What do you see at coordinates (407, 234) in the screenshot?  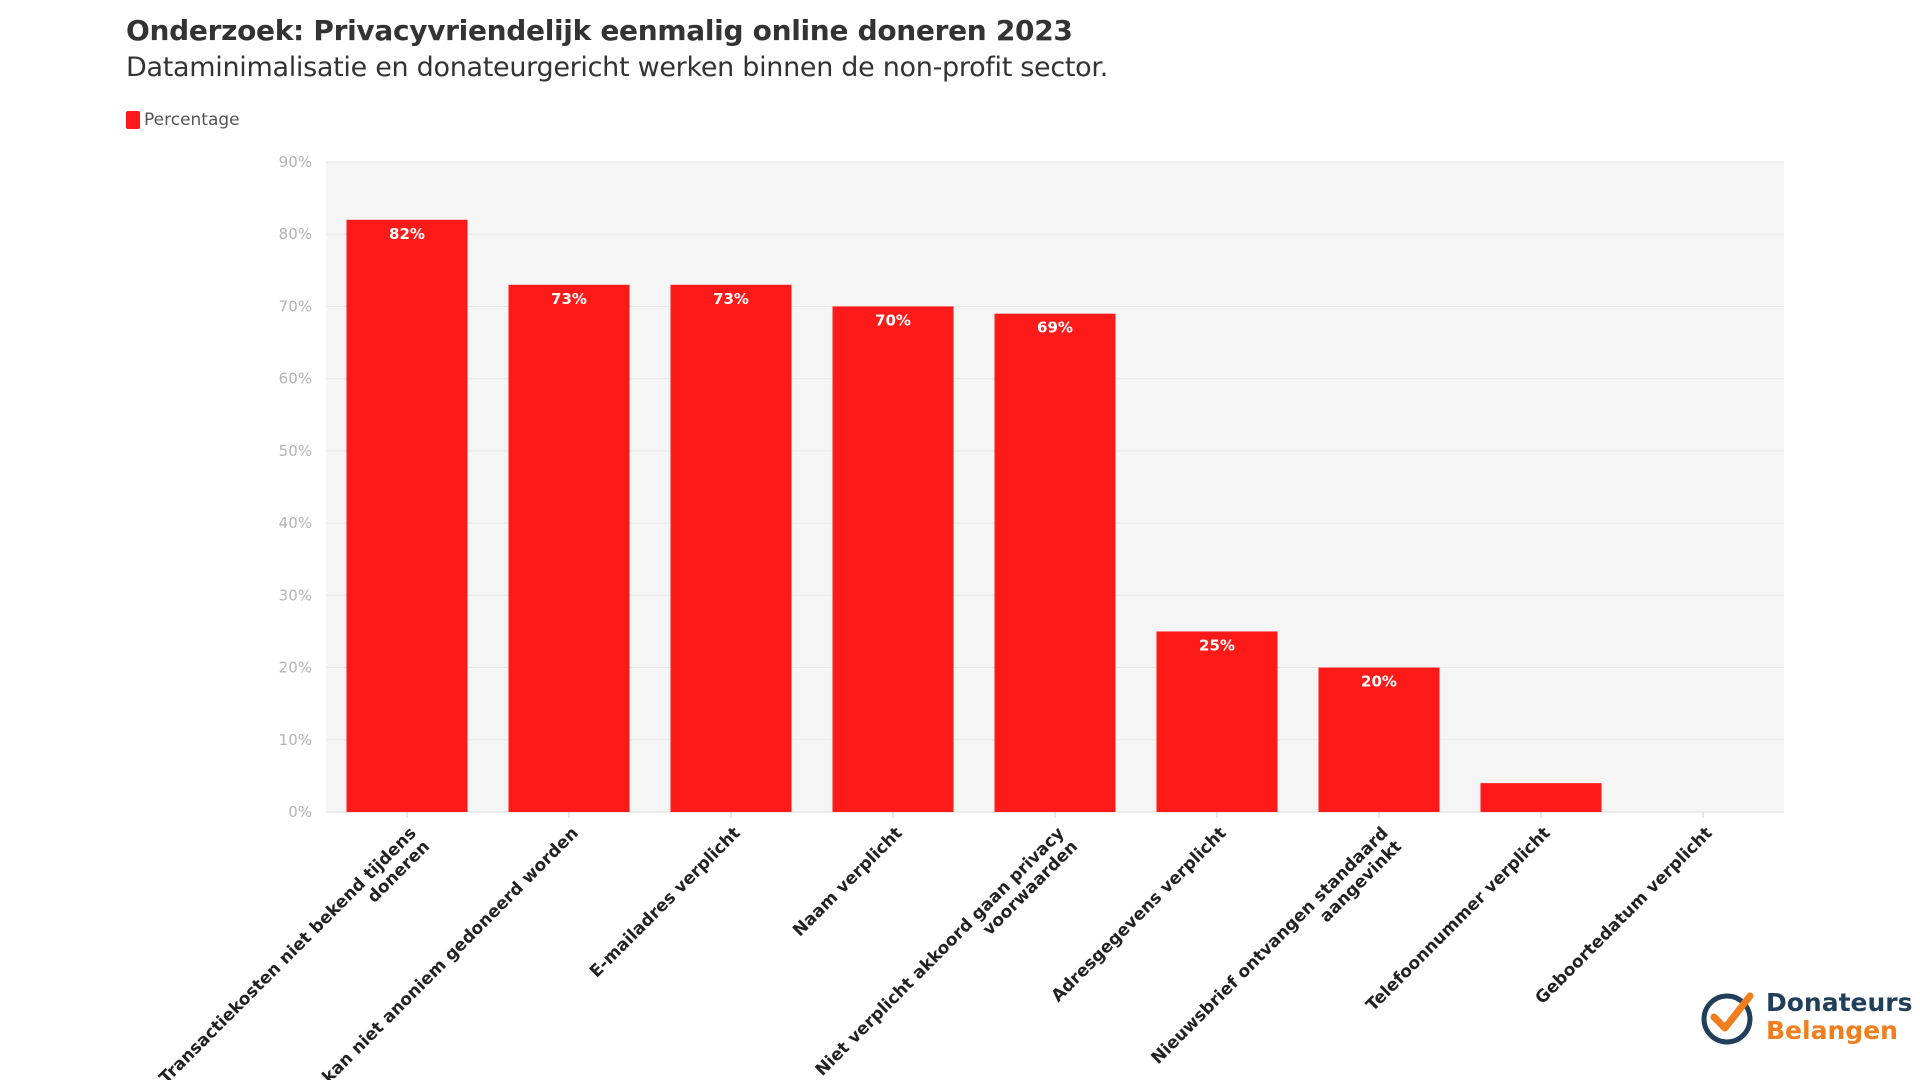 I see `data-label: 82%` at bounding box center [407, 234].